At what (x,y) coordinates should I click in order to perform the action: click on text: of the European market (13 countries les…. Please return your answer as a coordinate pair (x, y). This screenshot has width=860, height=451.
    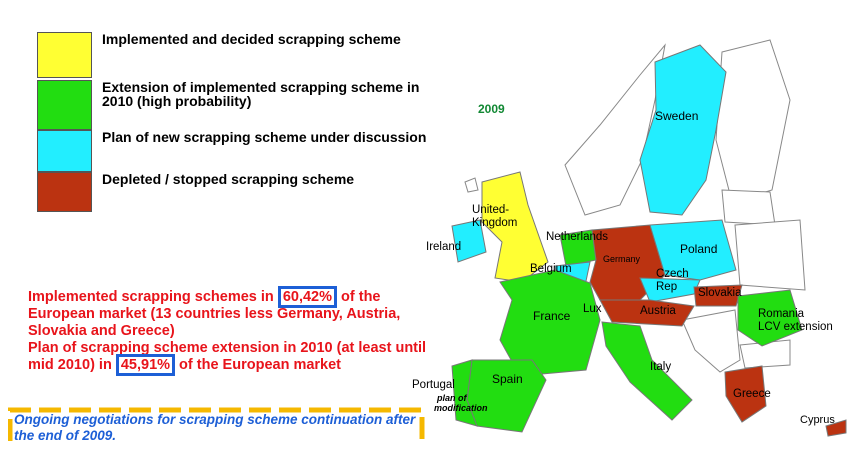
    Looking at the image, I should click on (214, 314).